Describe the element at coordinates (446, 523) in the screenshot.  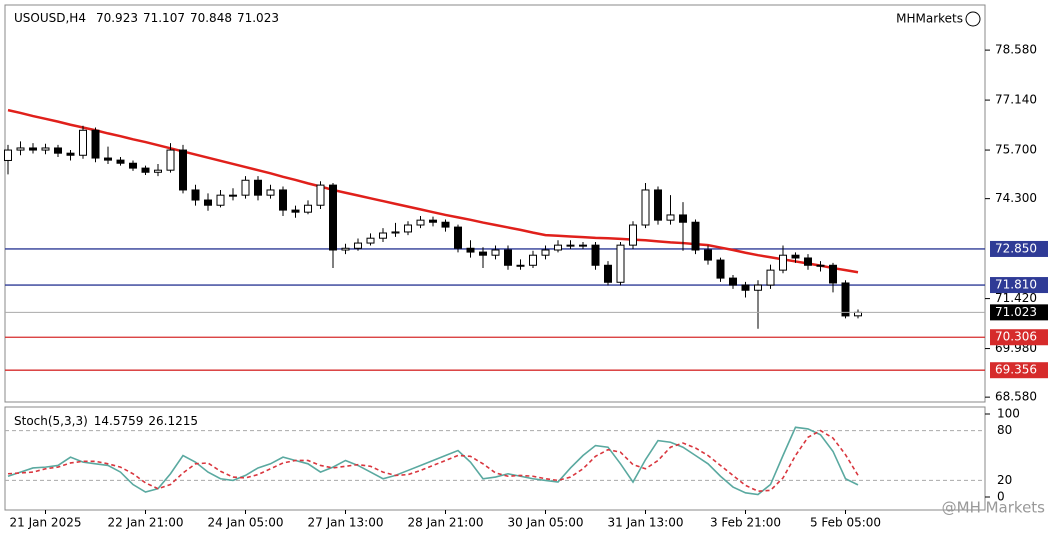
I see `x-tick-label: 28 Jan 21:00` at that location.